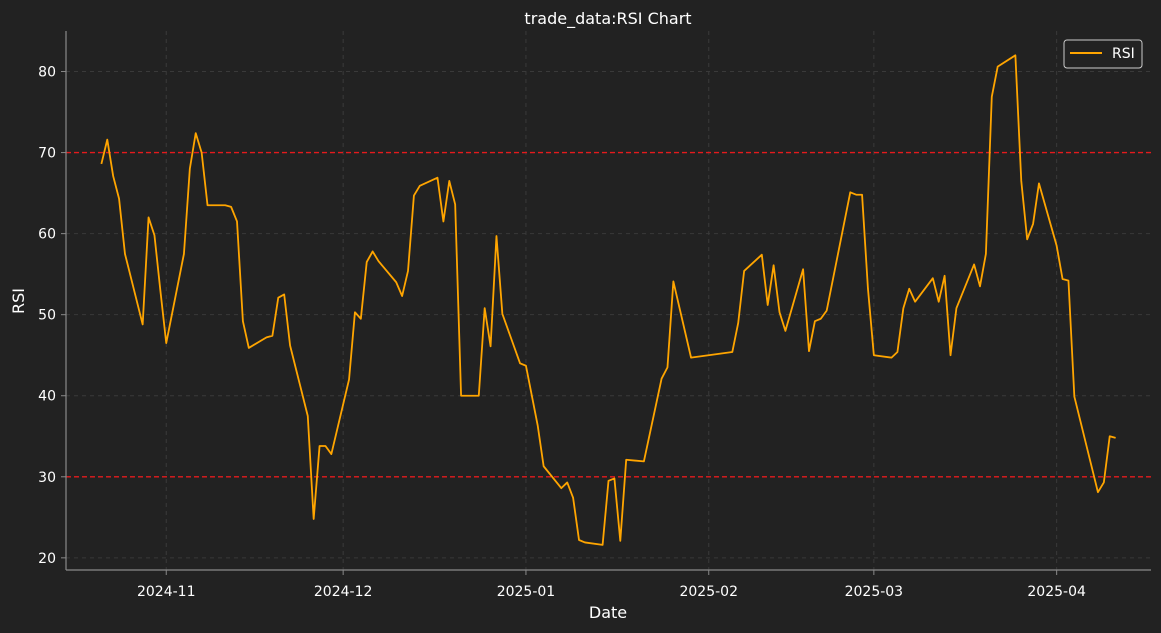 The width and height of the screenshot is (1161, 633). I want to click on legend-label-rsi: RSI, so click(1123, 54).